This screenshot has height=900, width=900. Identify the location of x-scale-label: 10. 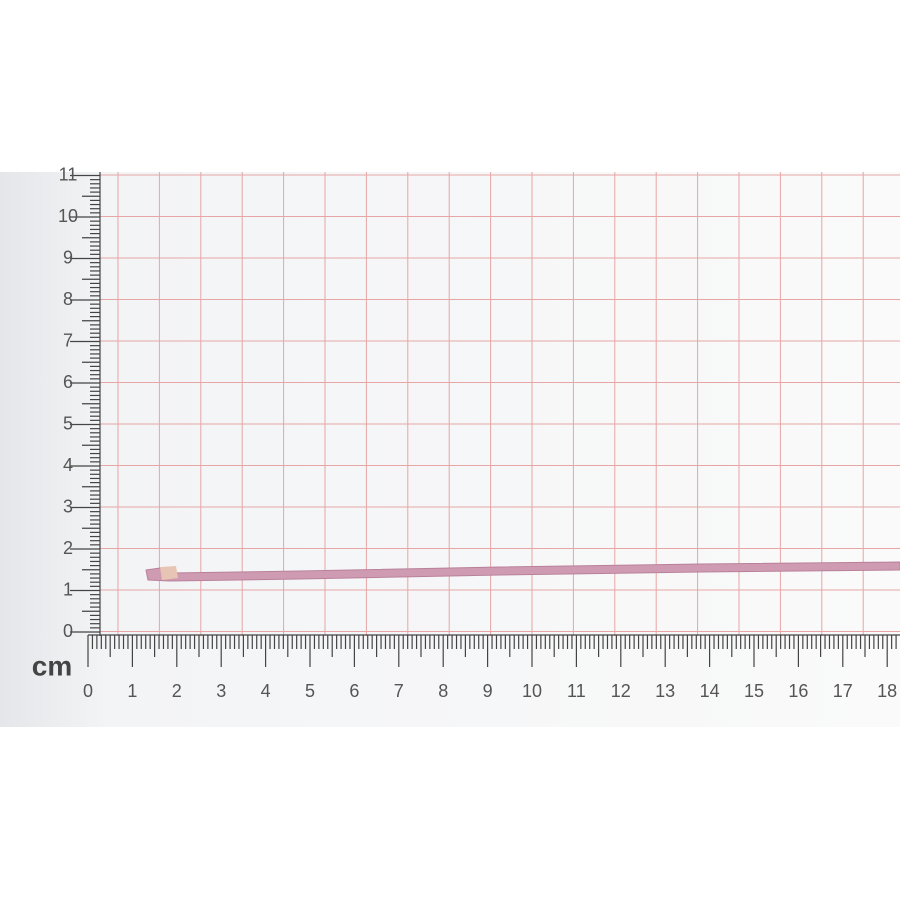
(532, 691).